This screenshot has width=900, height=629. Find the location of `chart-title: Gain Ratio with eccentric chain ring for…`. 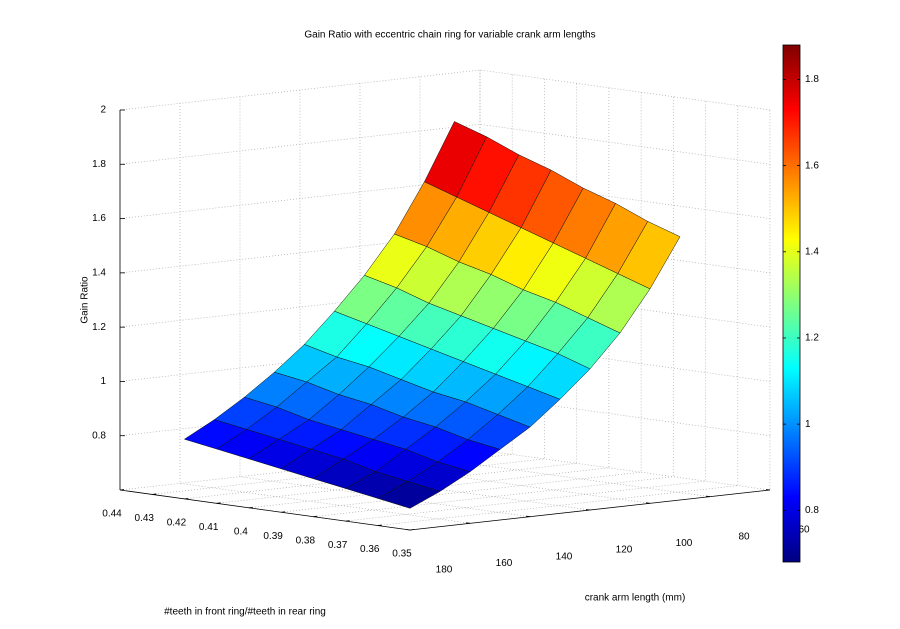

chart-title: Gain Ratio with eccentric chain ring for… is located at coordinates (449, 35).